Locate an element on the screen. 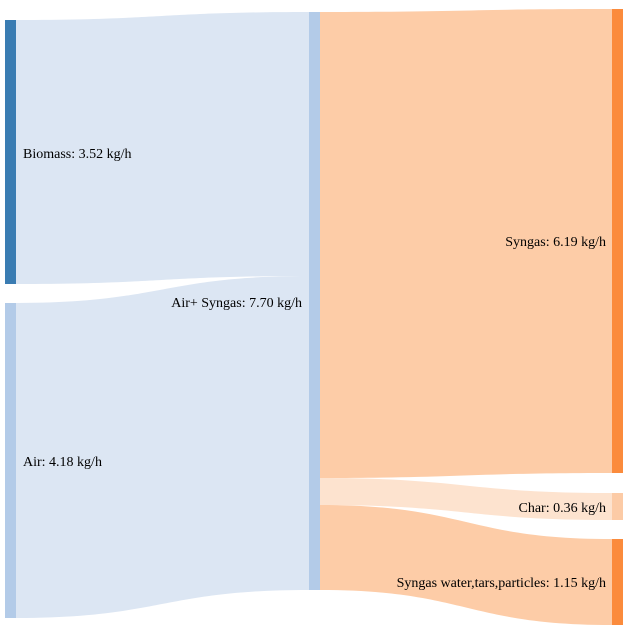  label-air-syngas: Air+ Syngas: 7.70 kg/h is located at coordinates (236, 303).